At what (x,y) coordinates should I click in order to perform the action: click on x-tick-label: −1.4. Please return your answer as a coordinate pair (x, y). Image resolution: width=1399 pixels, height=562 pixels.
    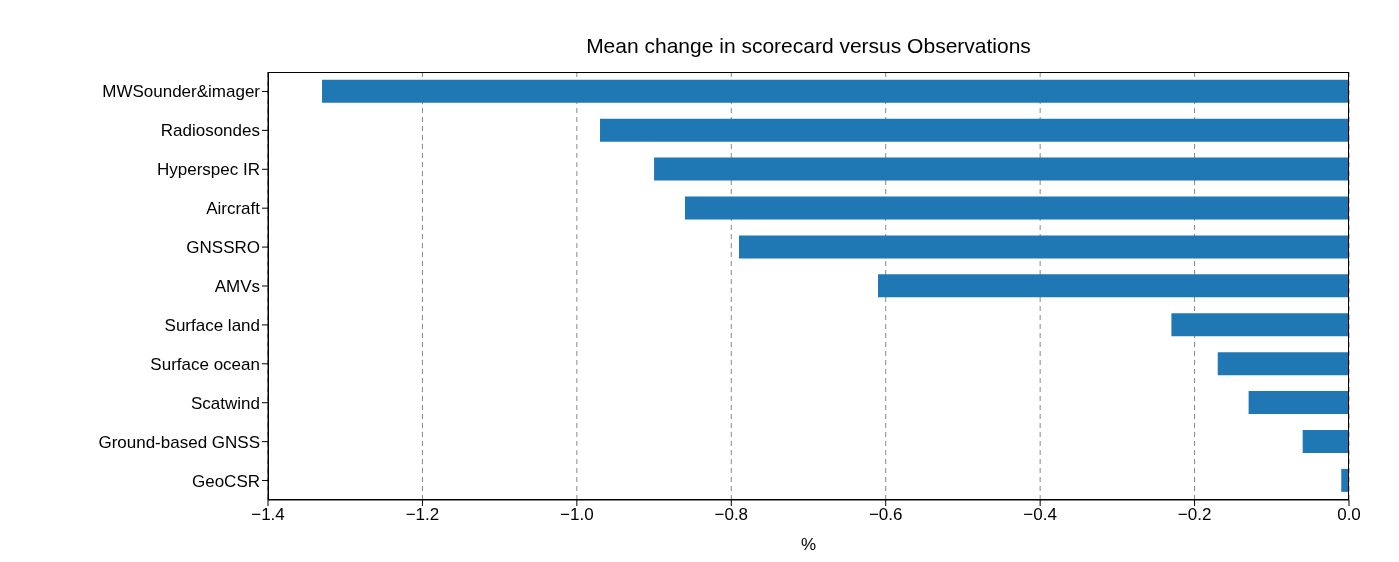
    Looking at the image, I should click on (268, 515).